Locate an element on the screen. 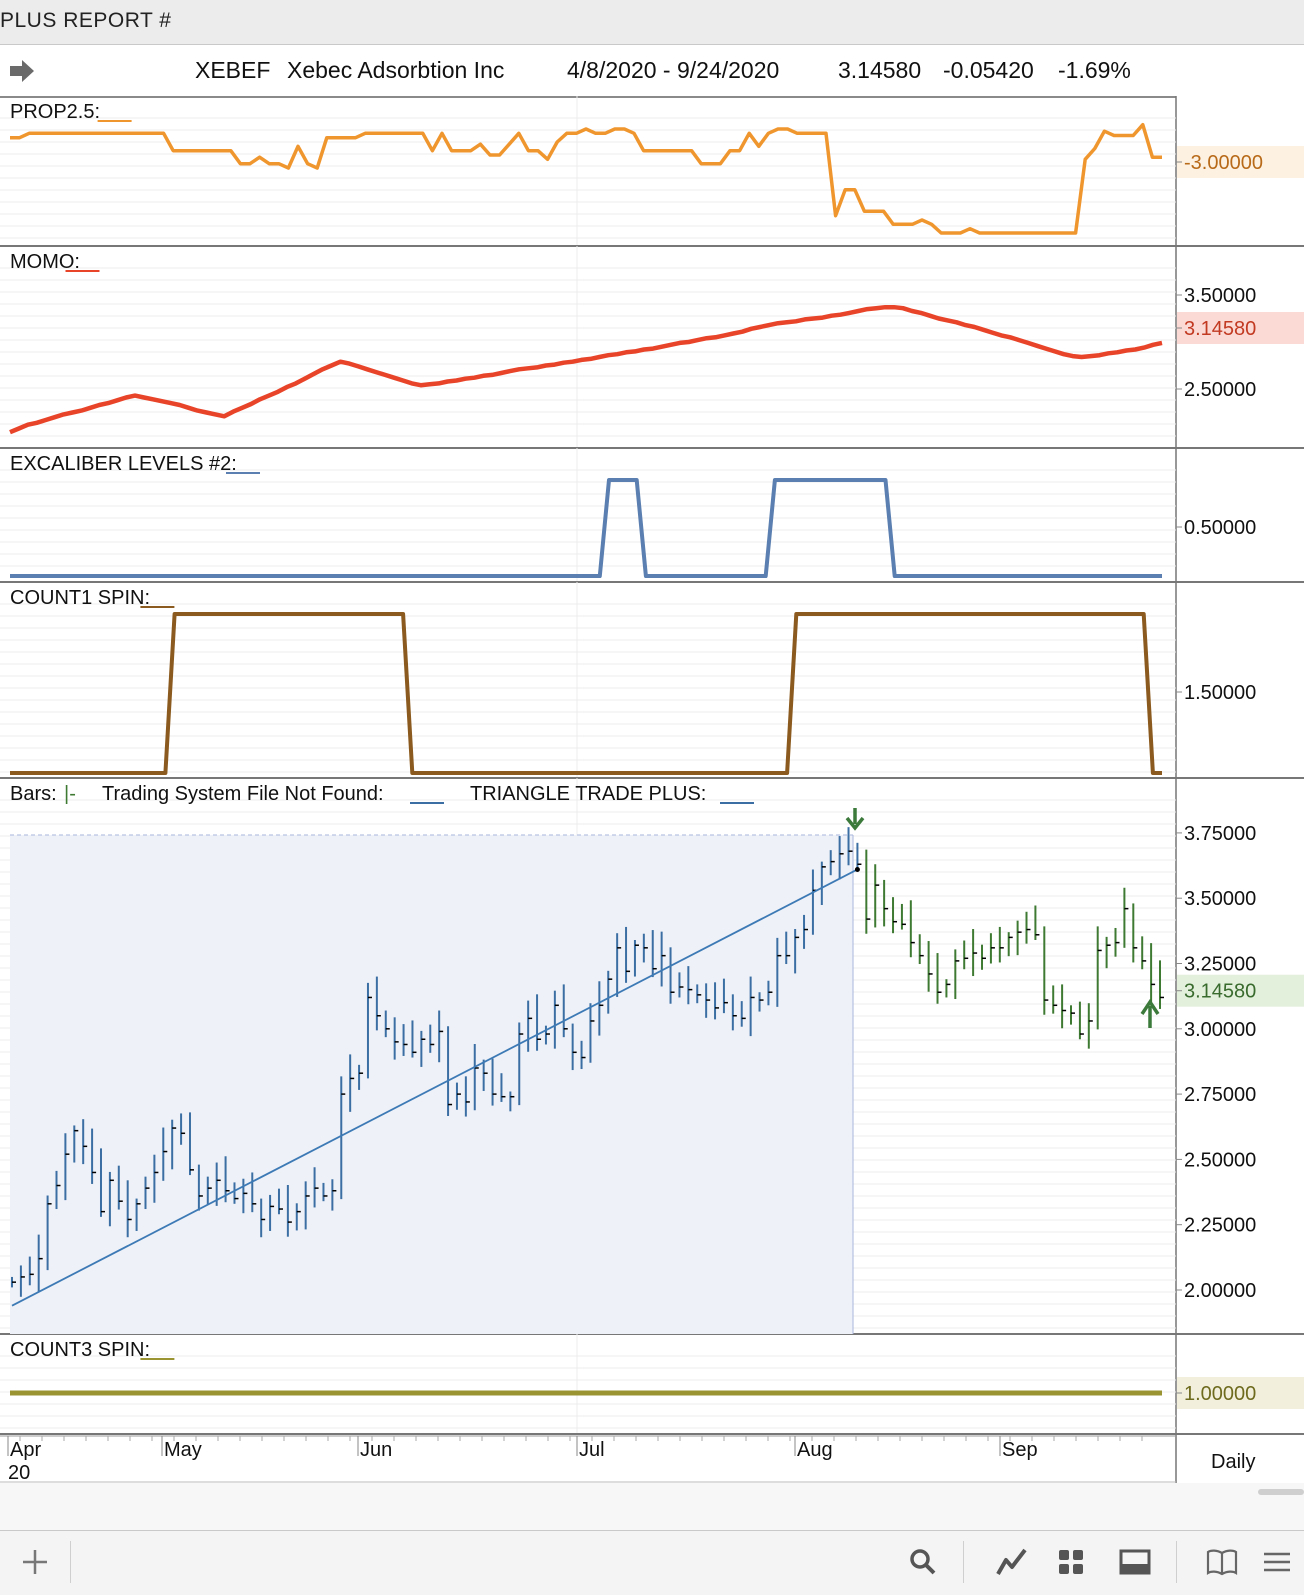 The image size is (1304, 1595). horizontal-scrollbar is located at coordinates (1281, 1492).